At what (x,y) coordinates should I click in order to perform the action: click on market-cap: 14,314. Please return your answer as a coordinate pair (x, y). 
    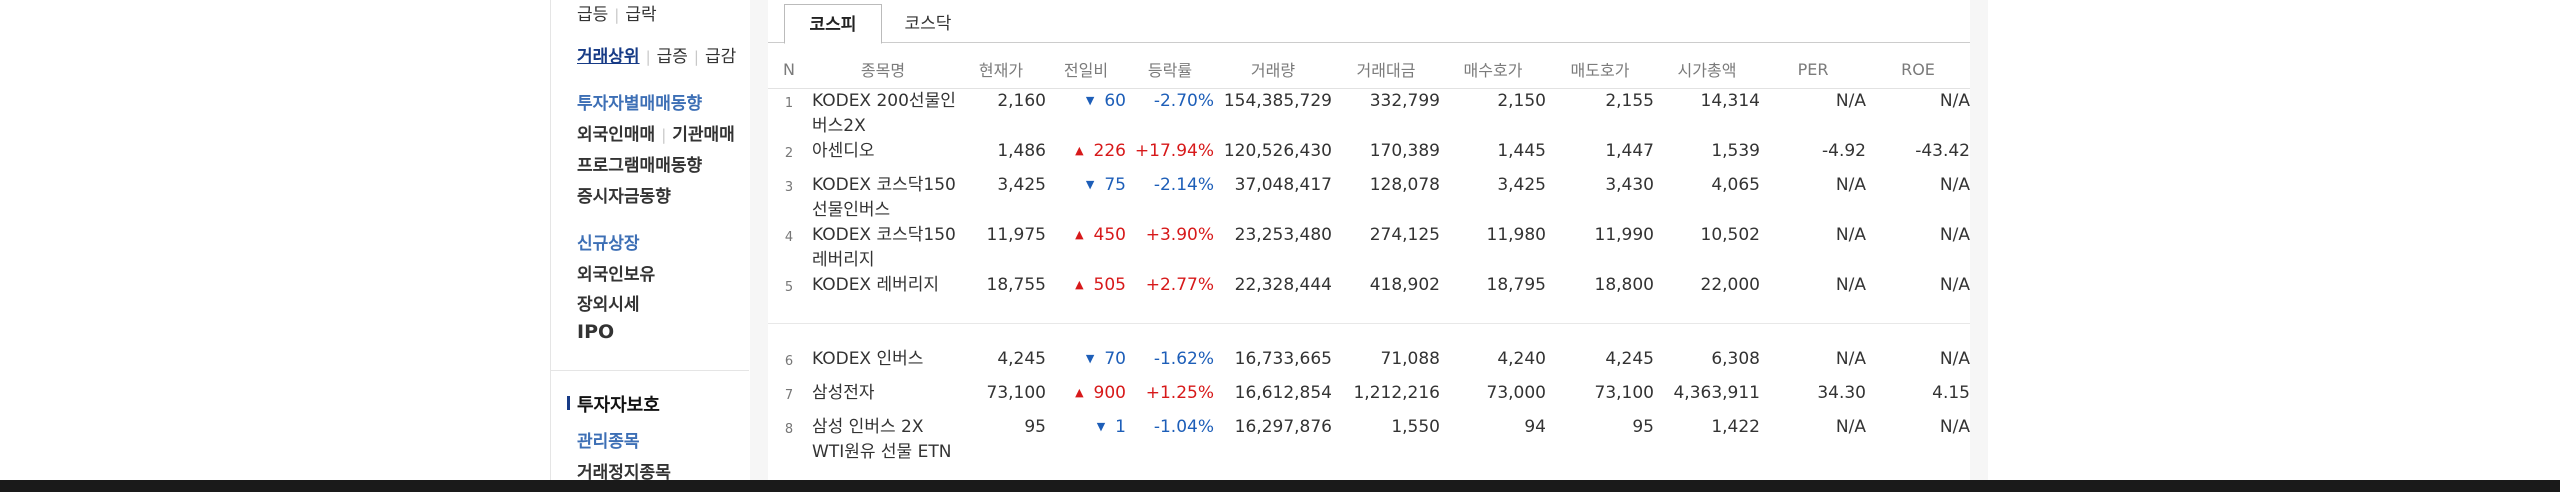
    Looking at the image, I should click on (1730, 101).